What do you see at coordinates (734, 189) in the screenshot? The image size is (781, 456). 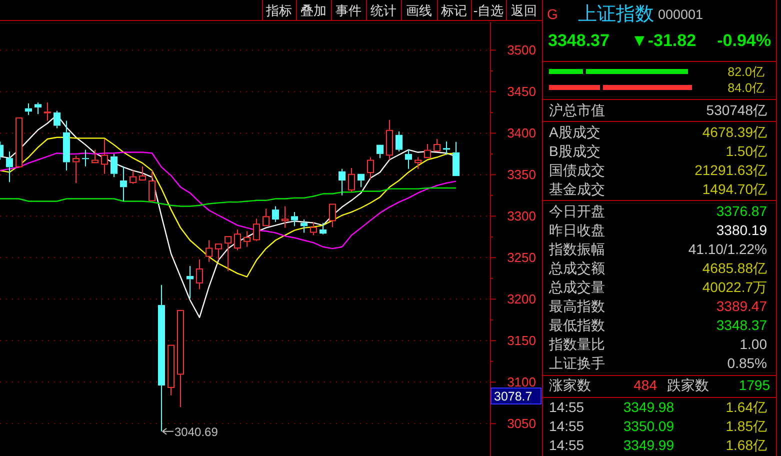 I see `text: 1494.70亿` at bounding box center [734, 189].